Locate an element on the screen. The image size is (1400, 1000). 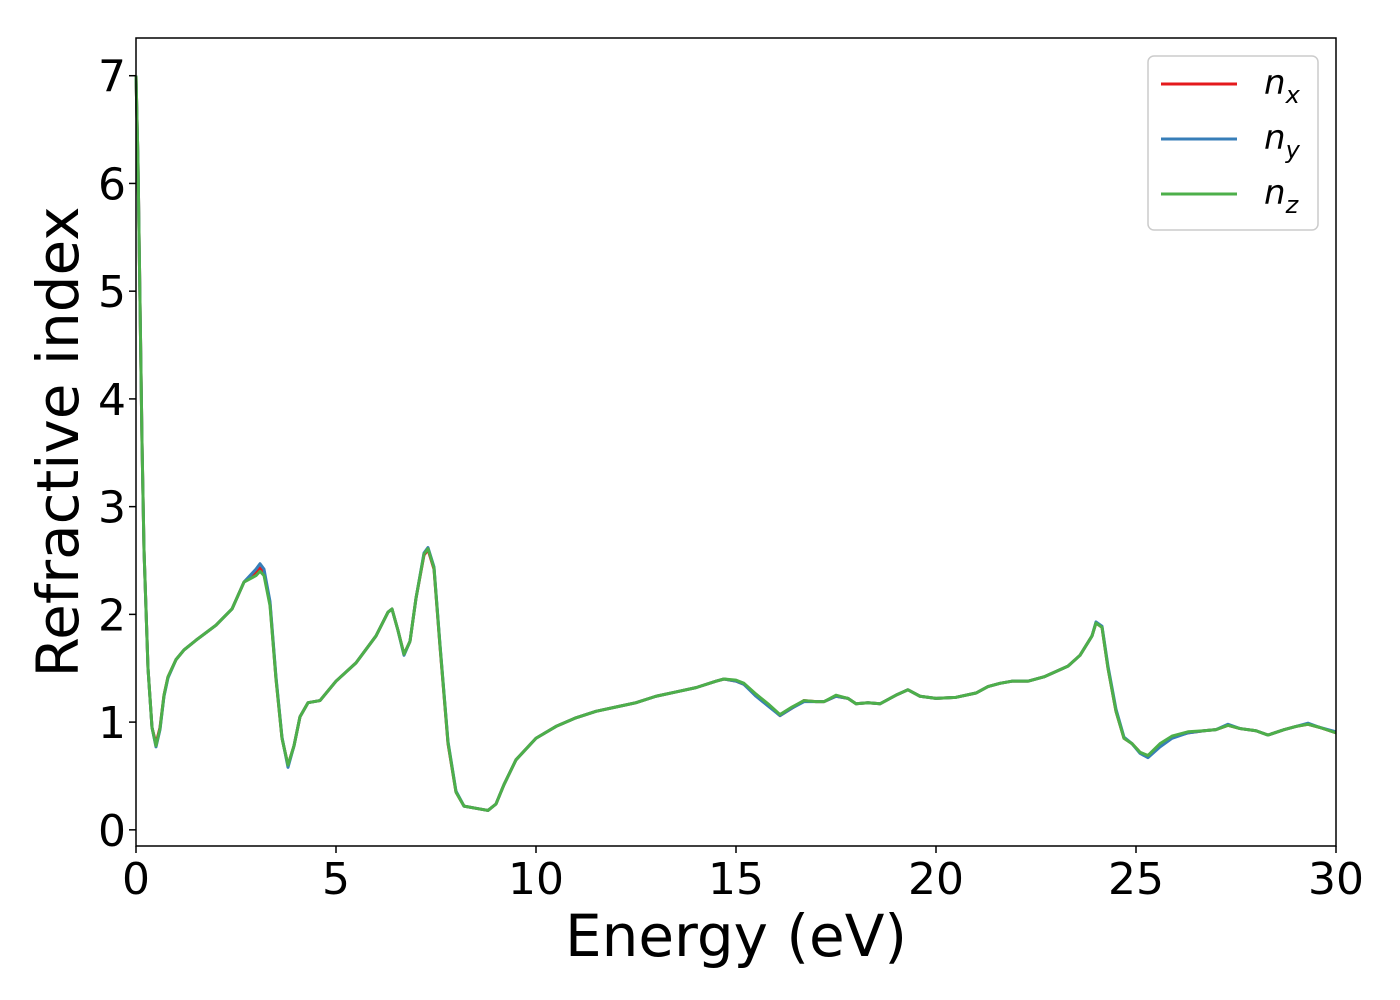
x-tick-label: 15 is located at coordinates (736, 879).